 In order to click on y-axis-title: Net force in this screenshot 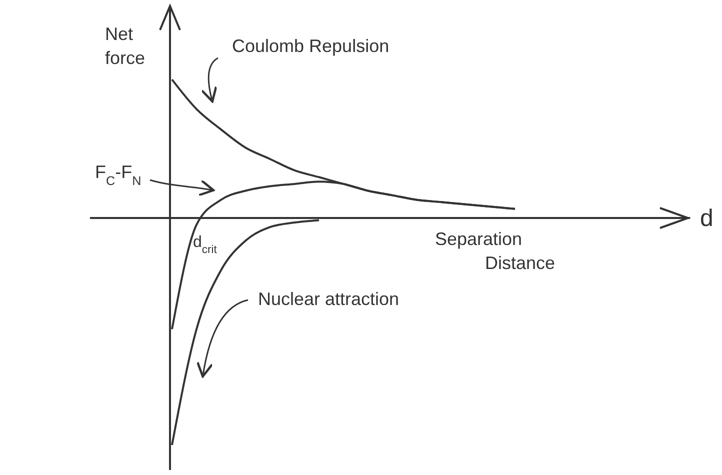, I will do `click(125, 46)`.